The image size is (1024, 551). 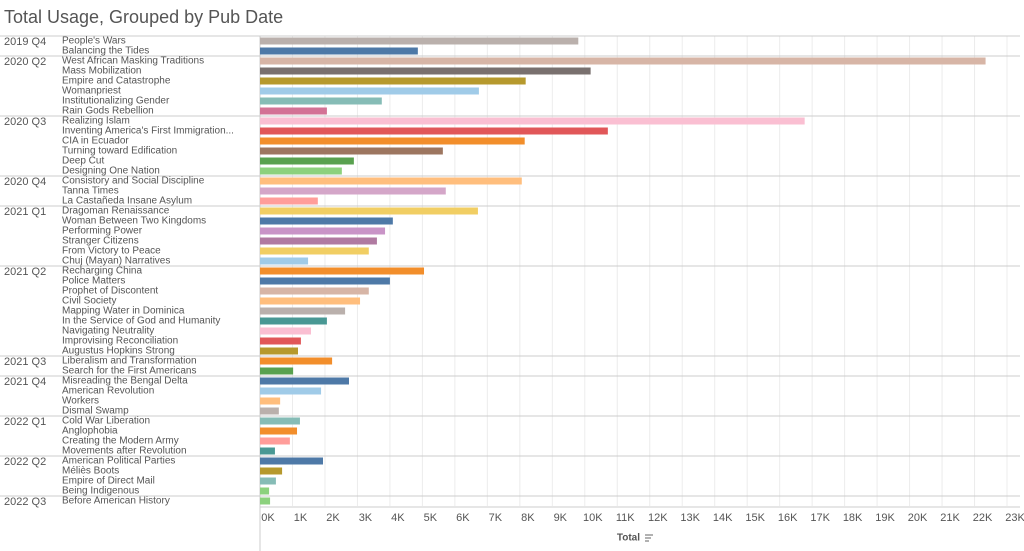 I want to click on category-label: Balancing the Tides, so click(x=105, y=51).